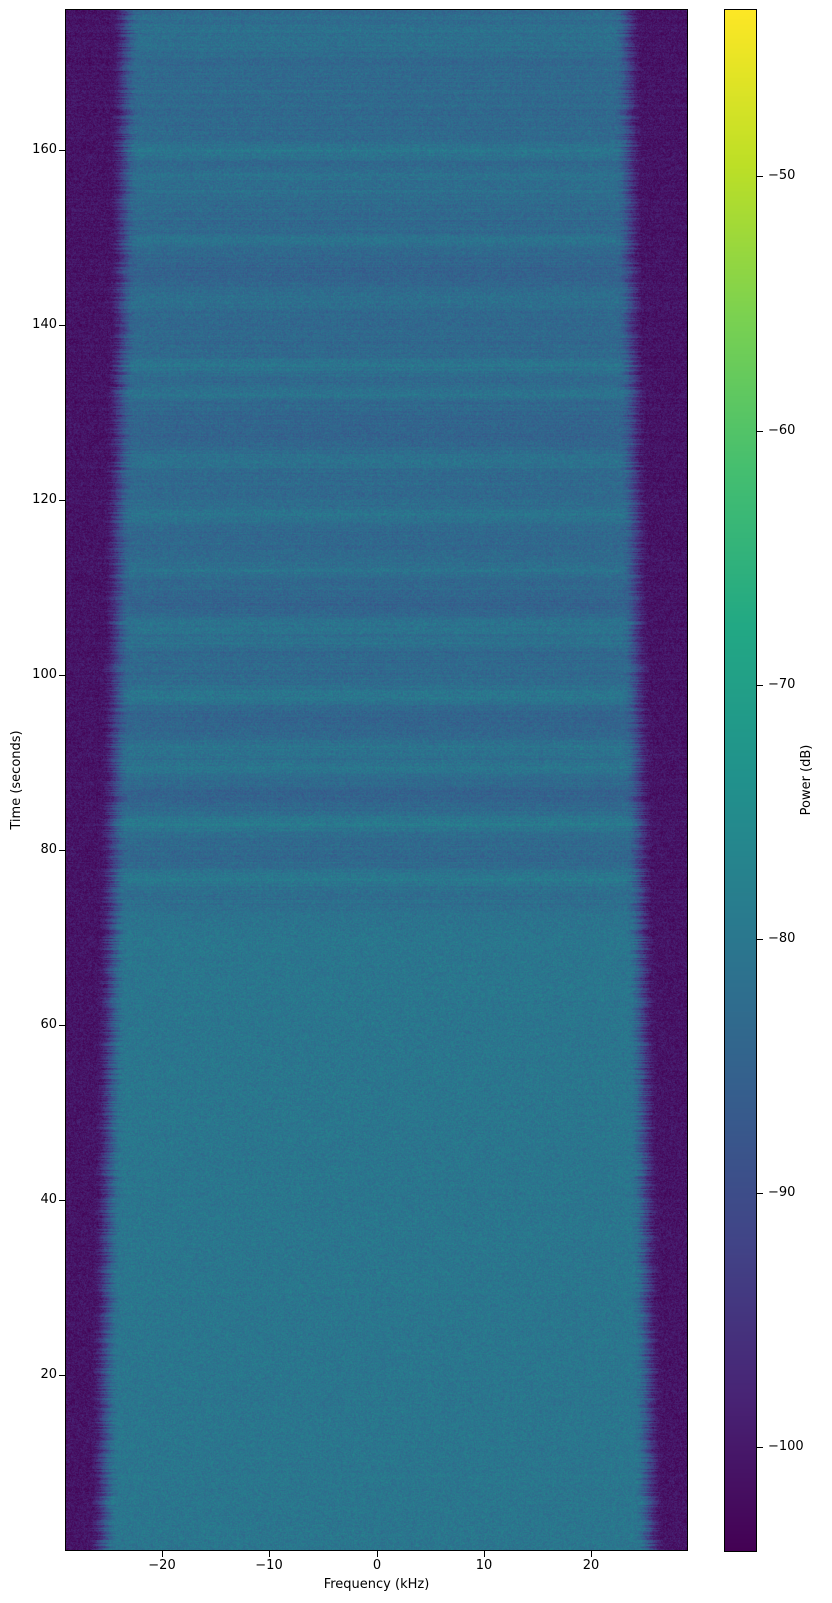 Image resolution: width=832 pixels, height=1603 pixels. What do you see at coordinates (782, 938) in the screenshot?
I see `colorbar-tick-label: −80` at bounding box center [782, 938].